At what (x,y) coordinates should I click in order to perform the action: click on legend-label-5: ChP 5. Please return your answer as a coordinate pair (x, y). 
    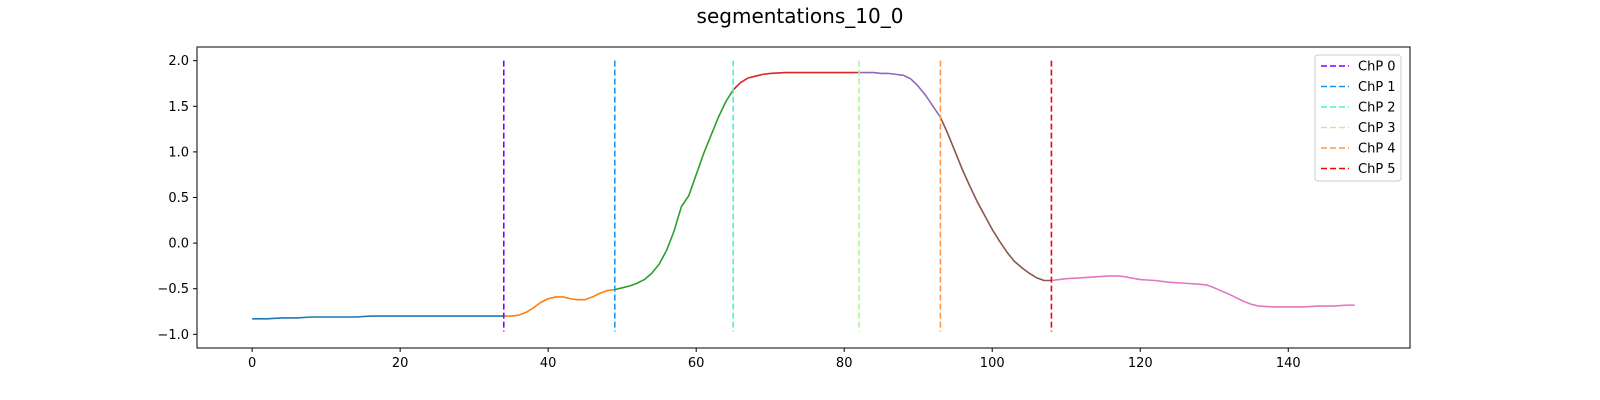
    Looking at the image, I should click on (1377, 169).